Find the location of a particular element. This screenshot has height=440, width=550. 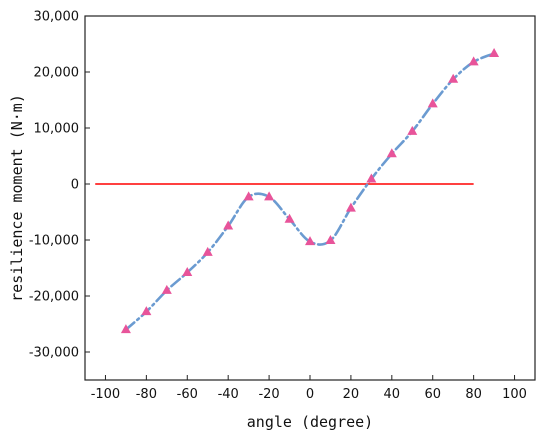

x-tick-label: 0 is located at coordinates (310, 394).